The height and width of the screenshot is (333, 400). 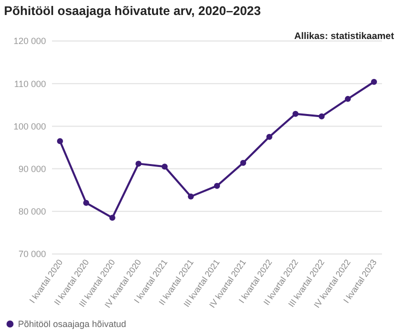 What do you see at coordinates (30, 83) in the screenshot?
I see `y-tick-label: 110 000` at bounding box center [30, 83].